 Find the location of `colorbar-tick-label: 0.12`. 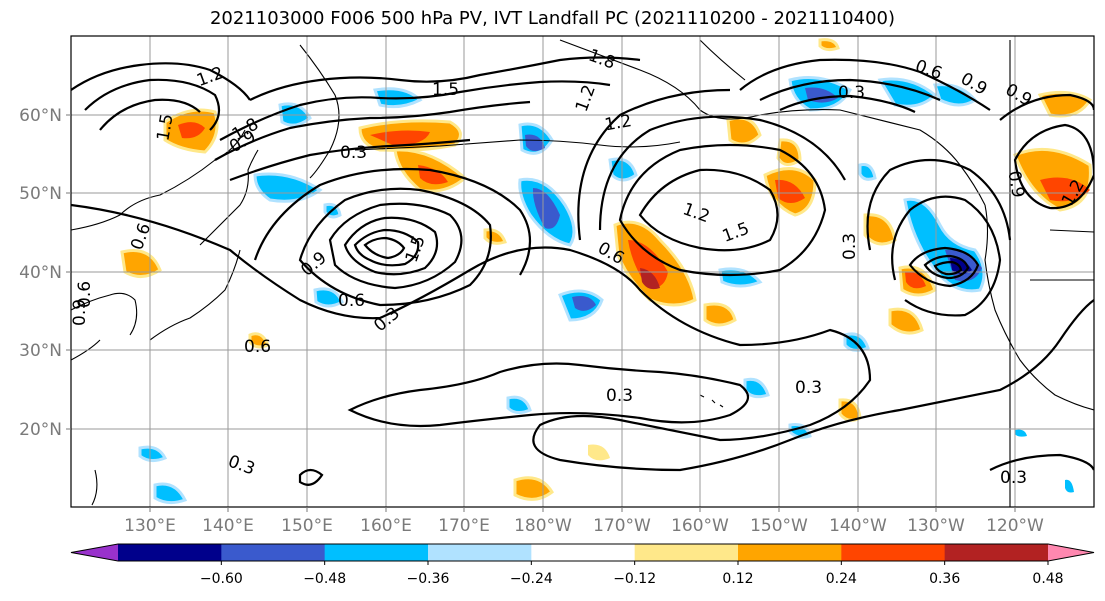

colorbar-tick-label: 0.12 is located at coordinates (737, 579).